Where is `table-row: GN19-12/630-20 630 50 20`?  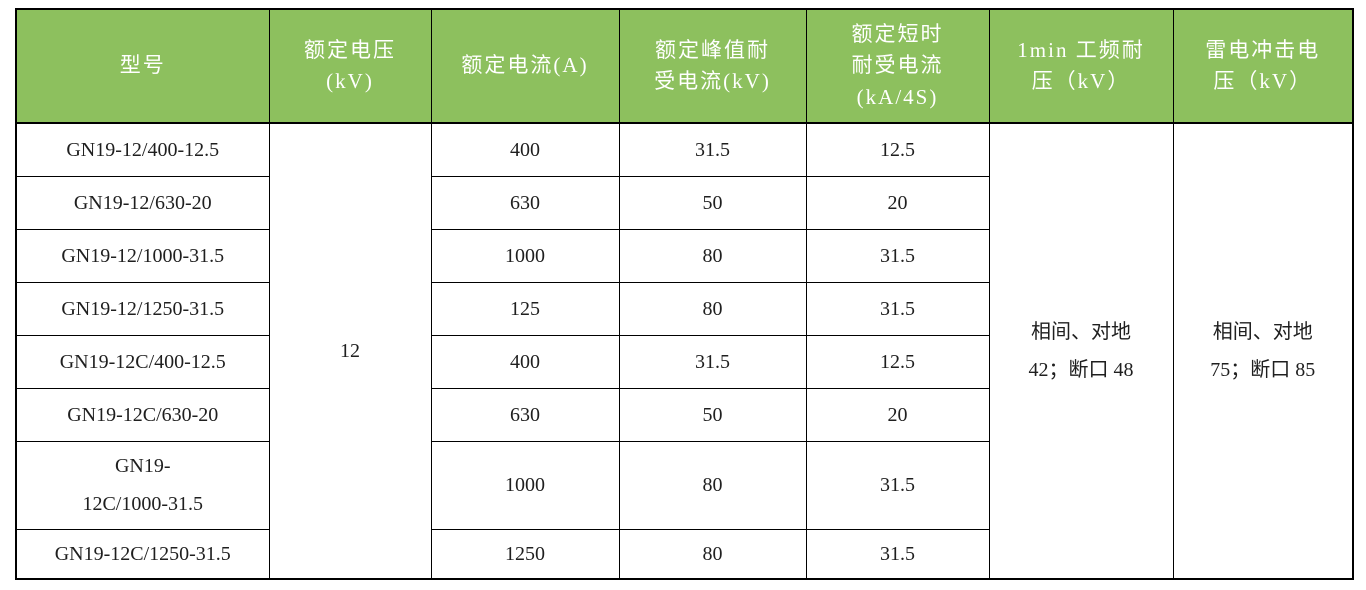
table-row: GN19-12/630-20 630 50 20 is located at coordinates (684, 202).